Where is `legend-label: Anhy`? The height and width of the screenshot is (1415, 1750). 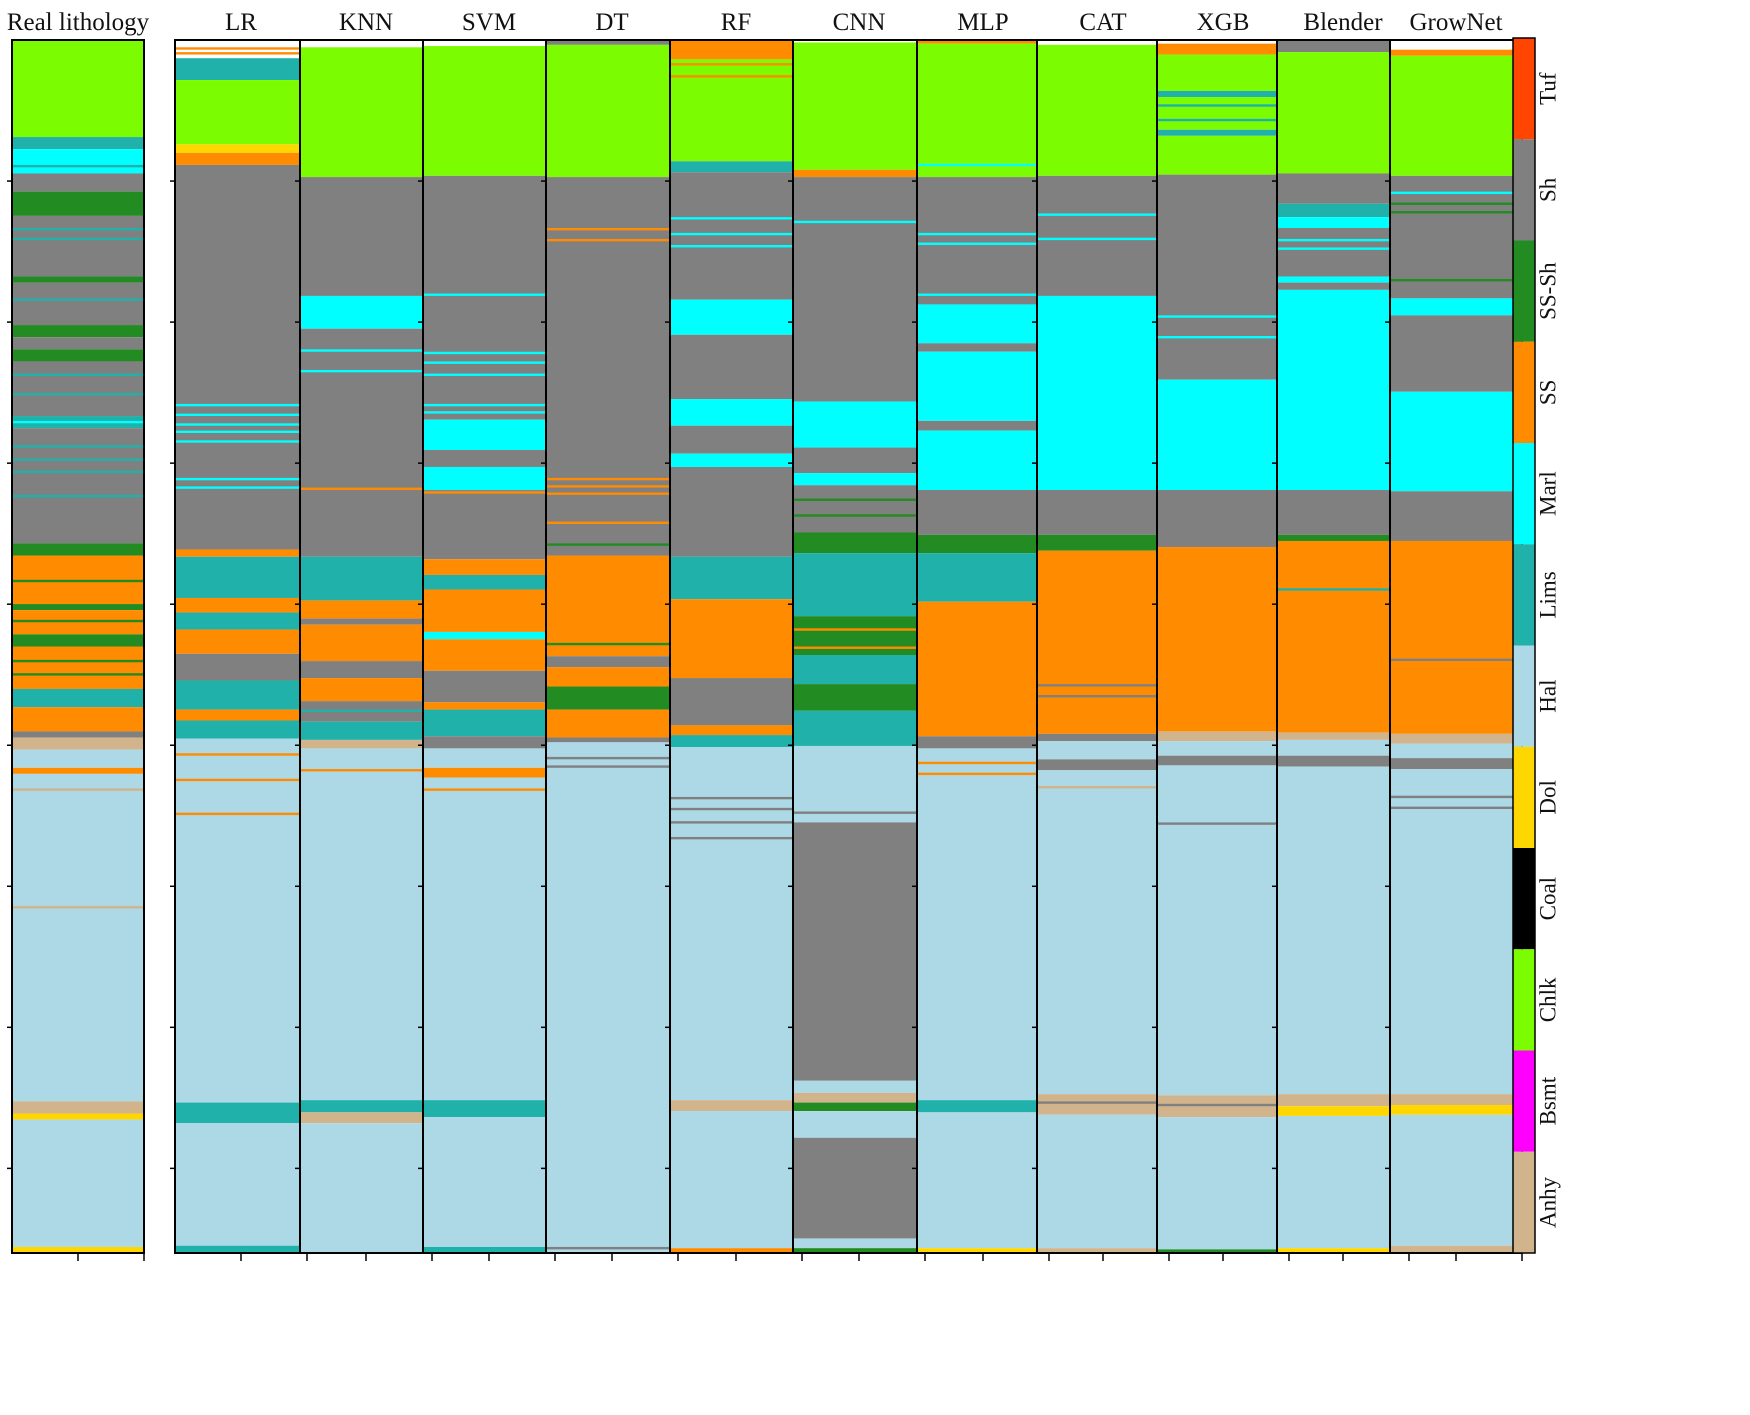
legend-label: Anhy is located at coordinates (1547, 1202).